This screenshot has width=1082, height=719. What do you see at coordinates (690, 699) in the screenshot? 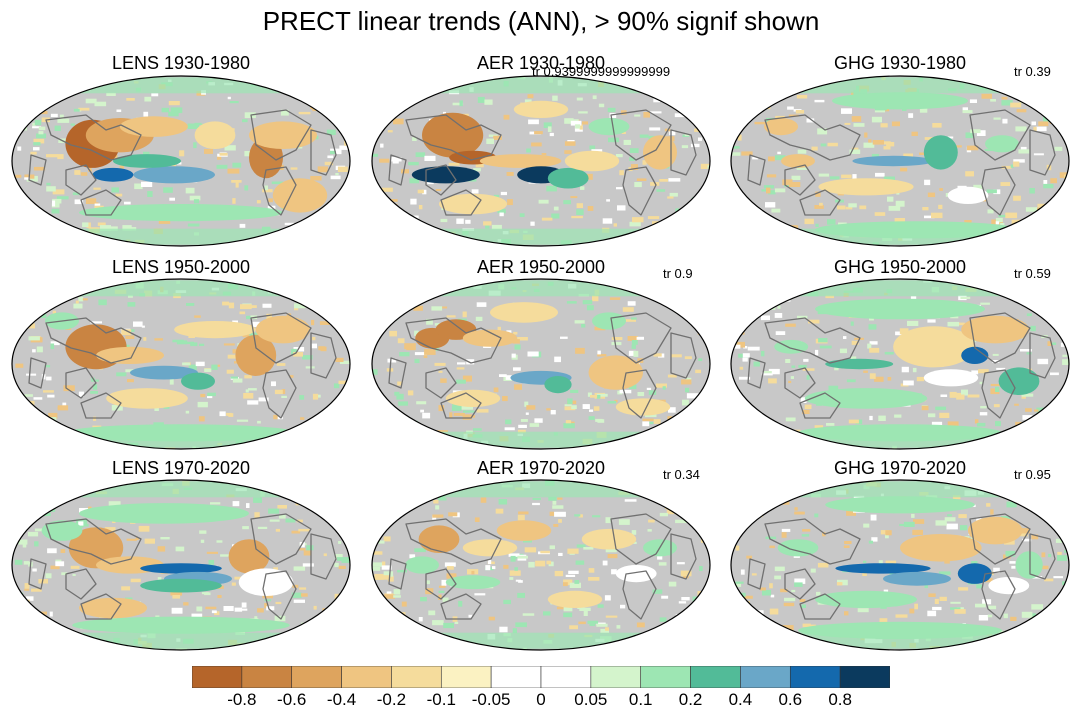
I see `colorbar-label-9: 0.2` at bounding box center [690, 699].